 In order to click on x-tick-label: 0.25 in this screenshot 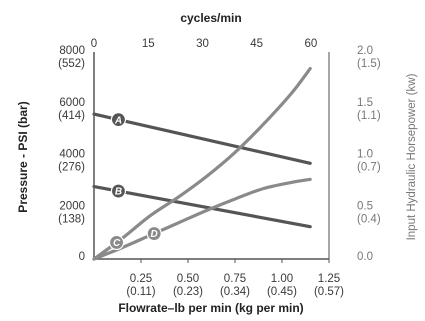, I will do `click(141, 279)`.